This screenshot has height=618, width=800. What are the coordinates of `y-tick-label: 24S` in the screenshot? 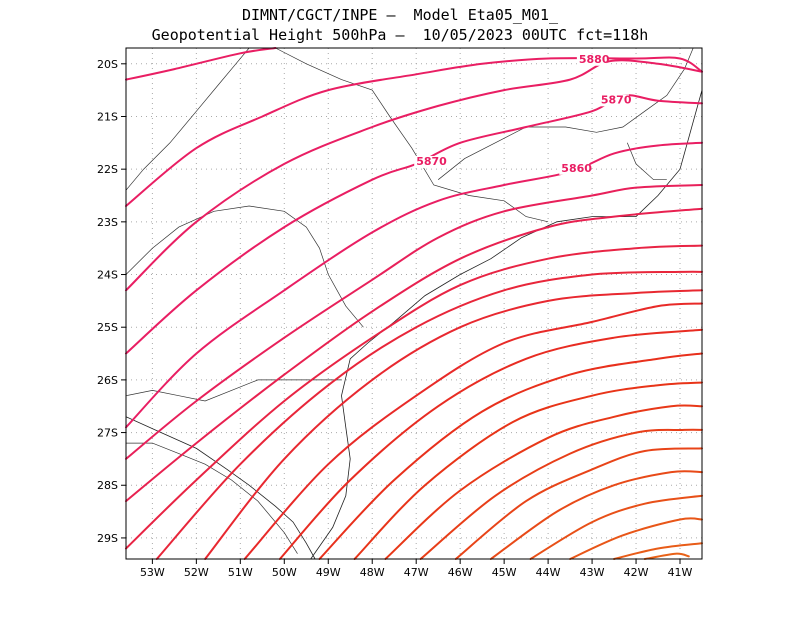 It's located at (107, 275).